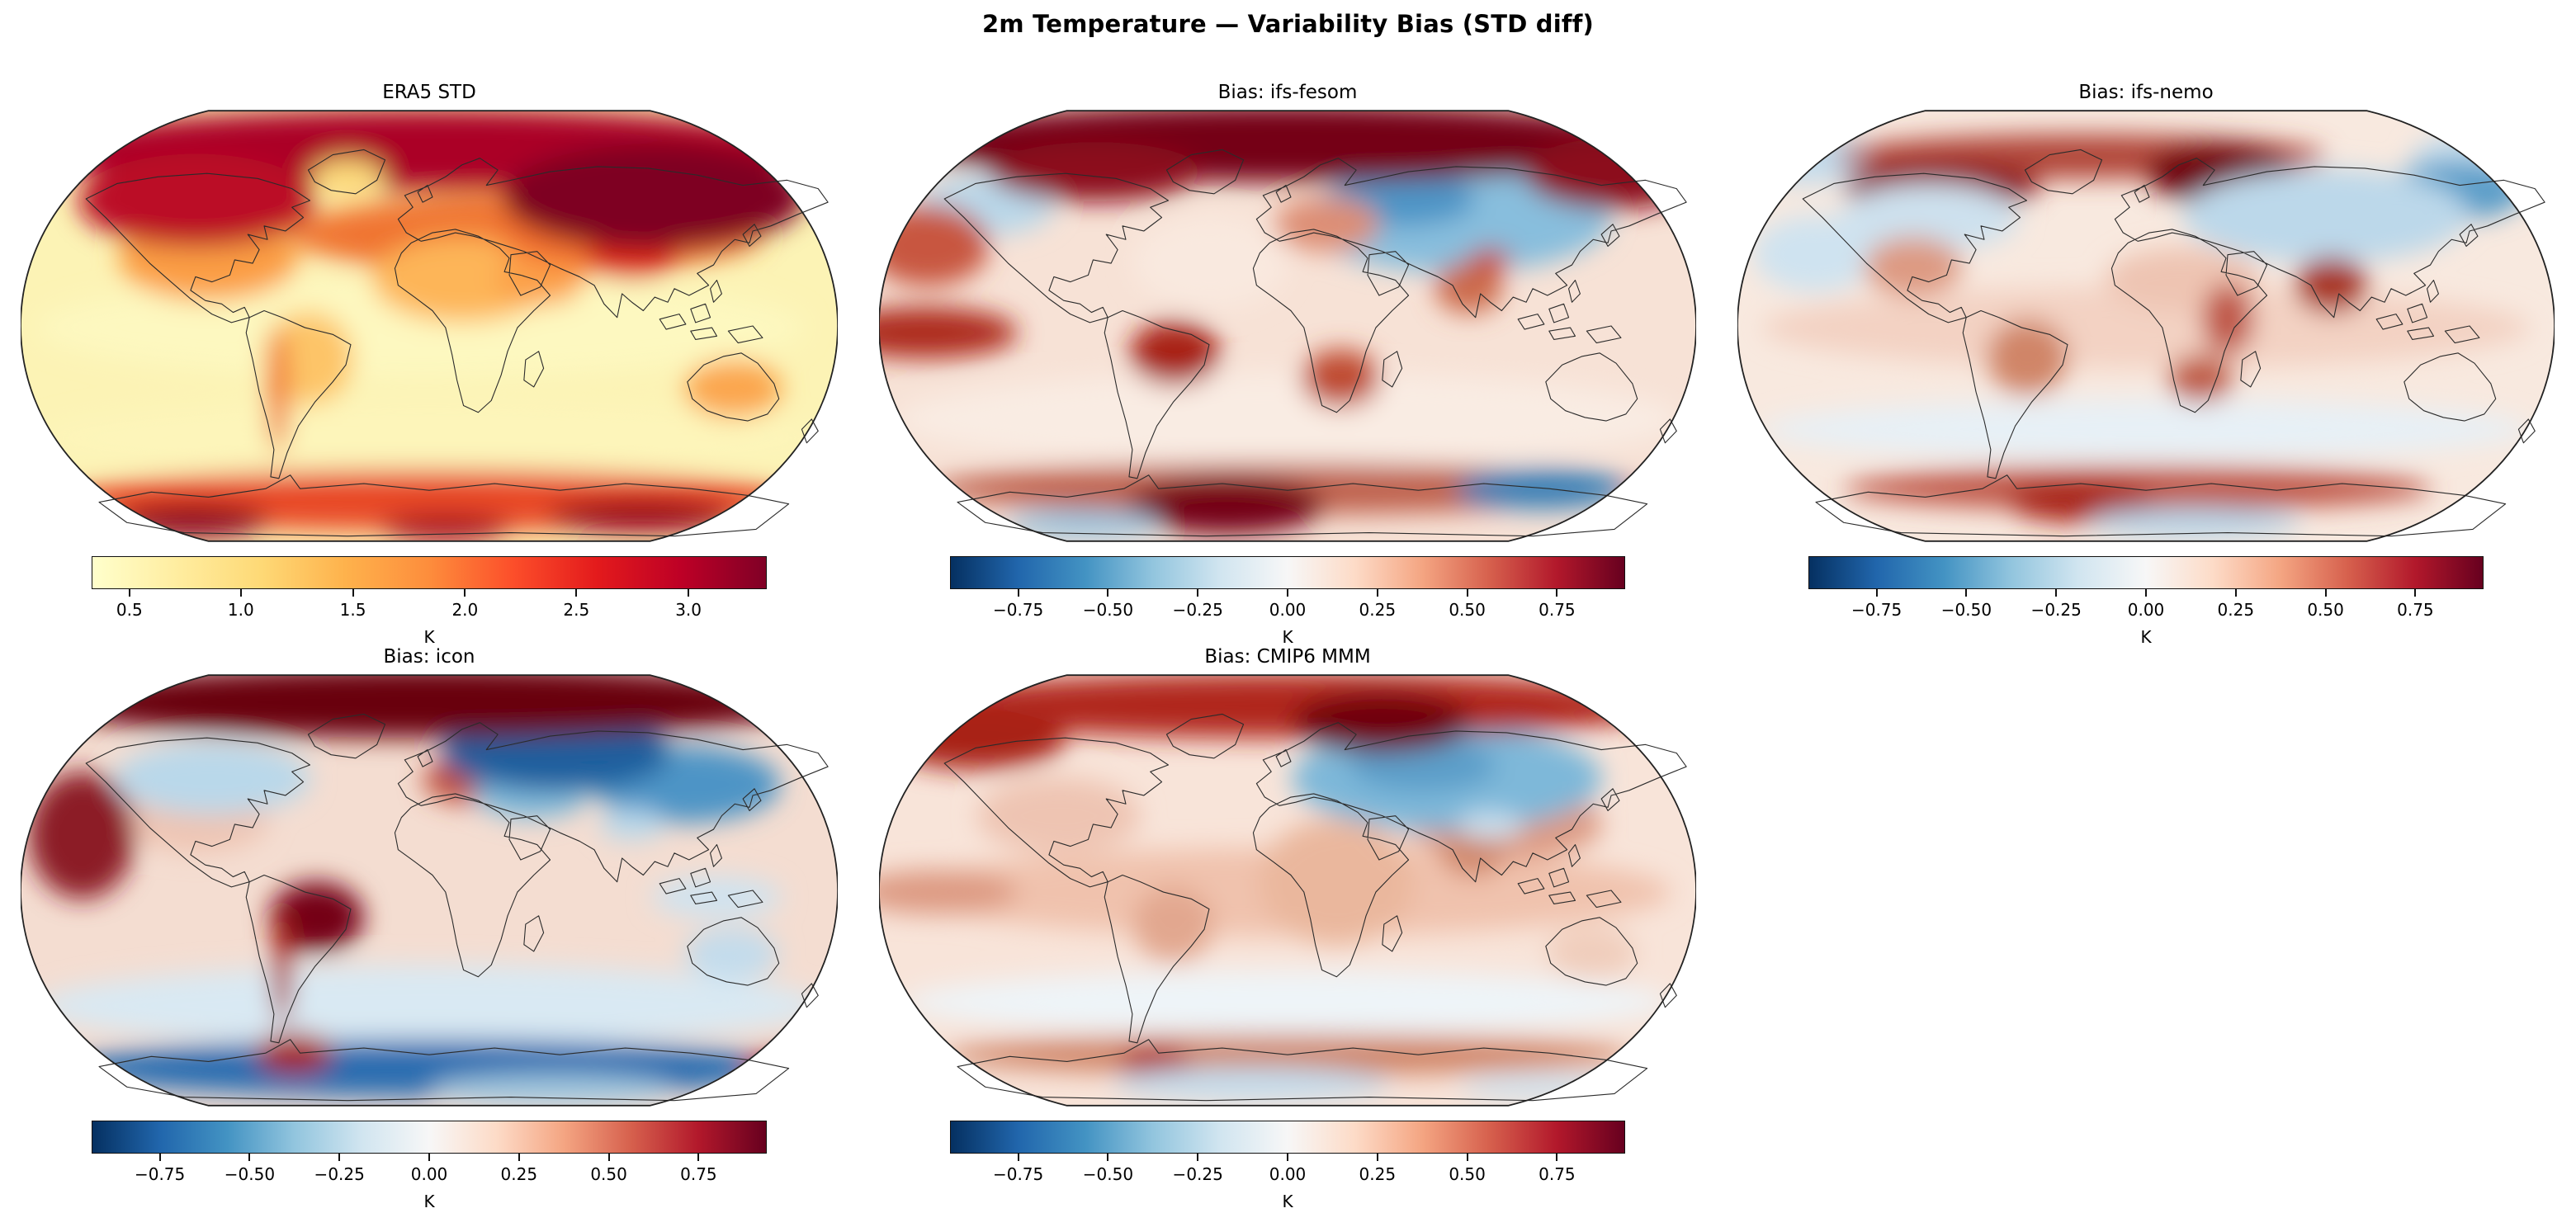 Image resolution: width=2576 pixels, height=1213 pixels. I want to click on feature-nam-pink, so click(1058, 815).